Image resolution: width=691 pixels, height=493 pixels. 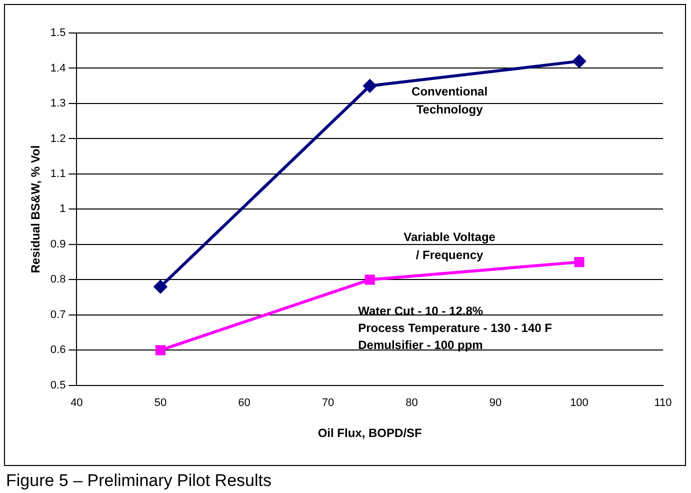 I want to click on x-tick-label: 60, so click(x=244, y=403).